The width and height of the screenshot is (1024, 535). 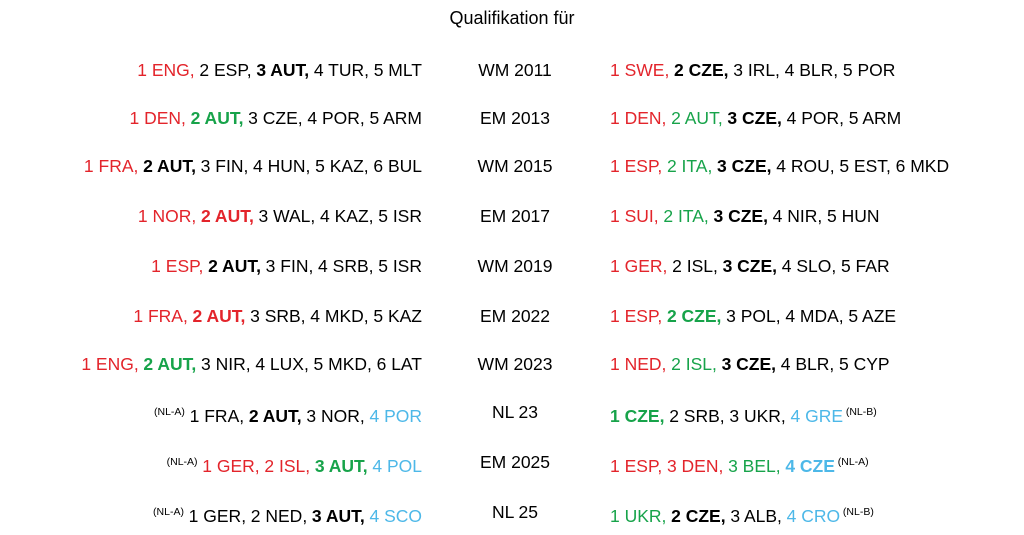 I want to click on team-placement: 1 SUI,, so click(x=634, y=216).